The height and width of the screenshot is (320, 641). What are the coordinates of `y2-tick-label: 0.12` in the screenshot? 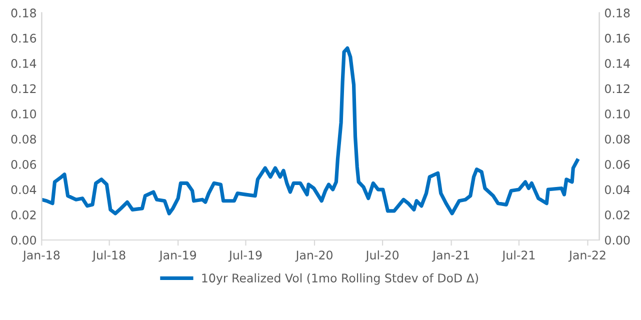 It's located at (23, 89).